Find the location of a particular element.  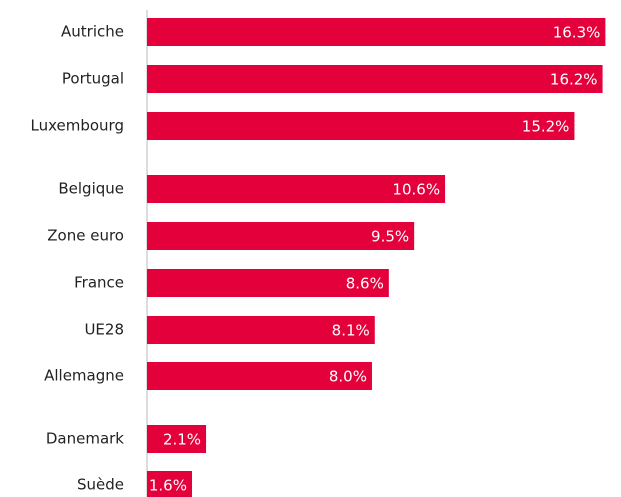

category-label: France is located at coordinates (99, 283).